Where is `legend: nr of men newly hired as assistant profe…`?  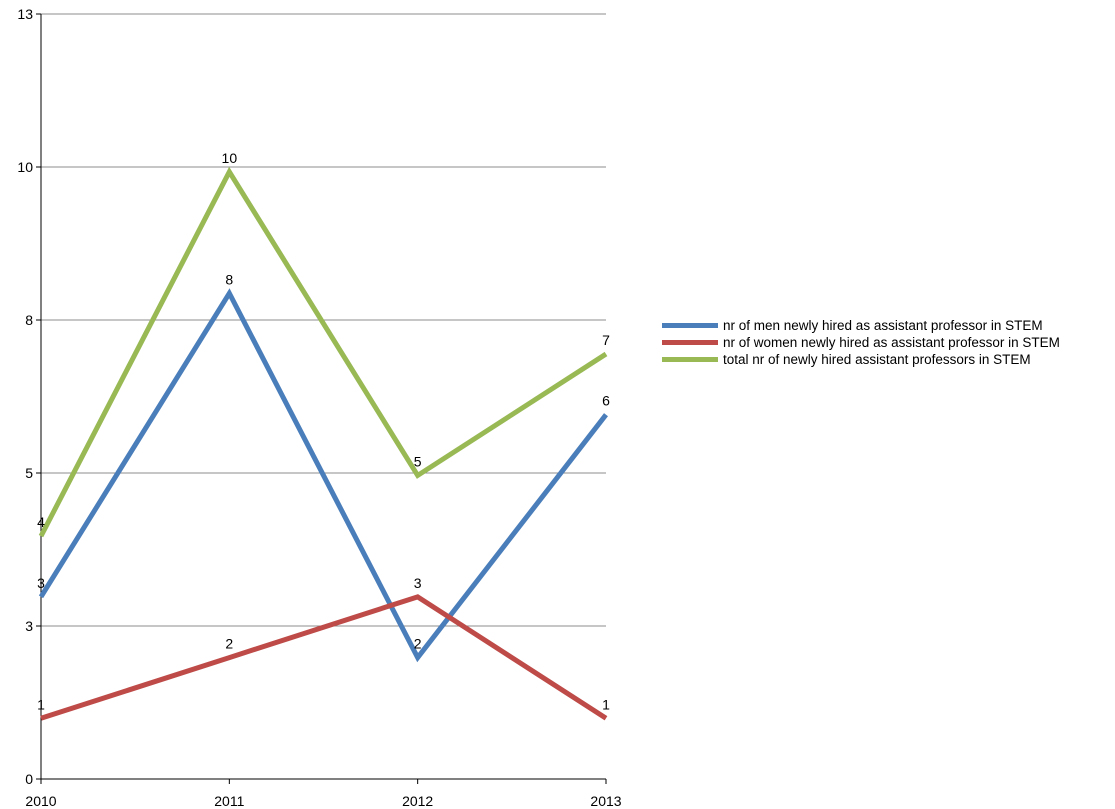 legend: nr of men newly hired as assistant profe… is located at coordinates (861, 342).